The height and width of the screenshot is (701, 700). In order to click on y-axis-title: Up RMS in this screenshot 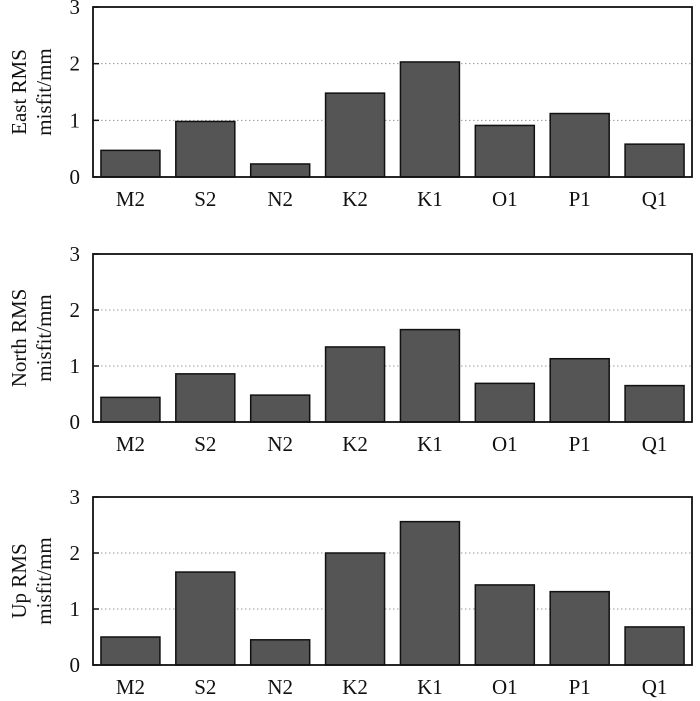, I will do `click(19, 580)`.